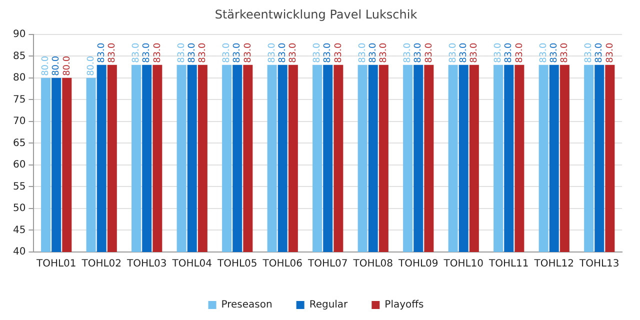 The image size is (640, 320). Describe the element at coordinates (191, 264) in the screenshot. I see `x-tick-label: TOHL04` at that location.